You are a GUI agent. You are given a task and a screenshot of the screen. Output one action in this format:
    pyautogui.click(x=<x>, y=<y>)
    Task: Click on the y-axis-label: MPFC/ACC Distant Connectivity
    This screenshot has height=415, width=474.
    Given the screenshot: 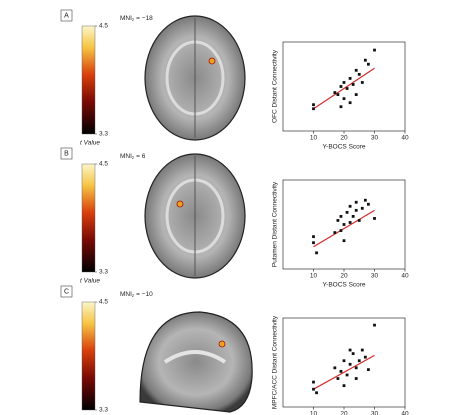 What is the action you would take?
    pyautogui.click(x=275, y=362)
    